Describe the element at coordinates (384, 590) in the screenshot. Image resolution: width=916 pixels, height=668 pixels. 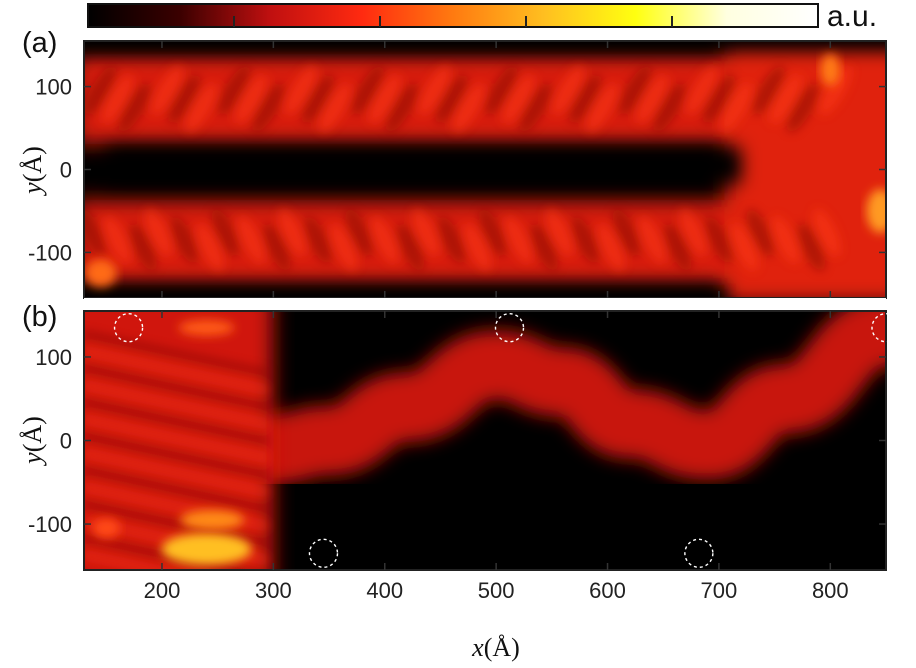
I see `x-tick-label: 400` at that location.